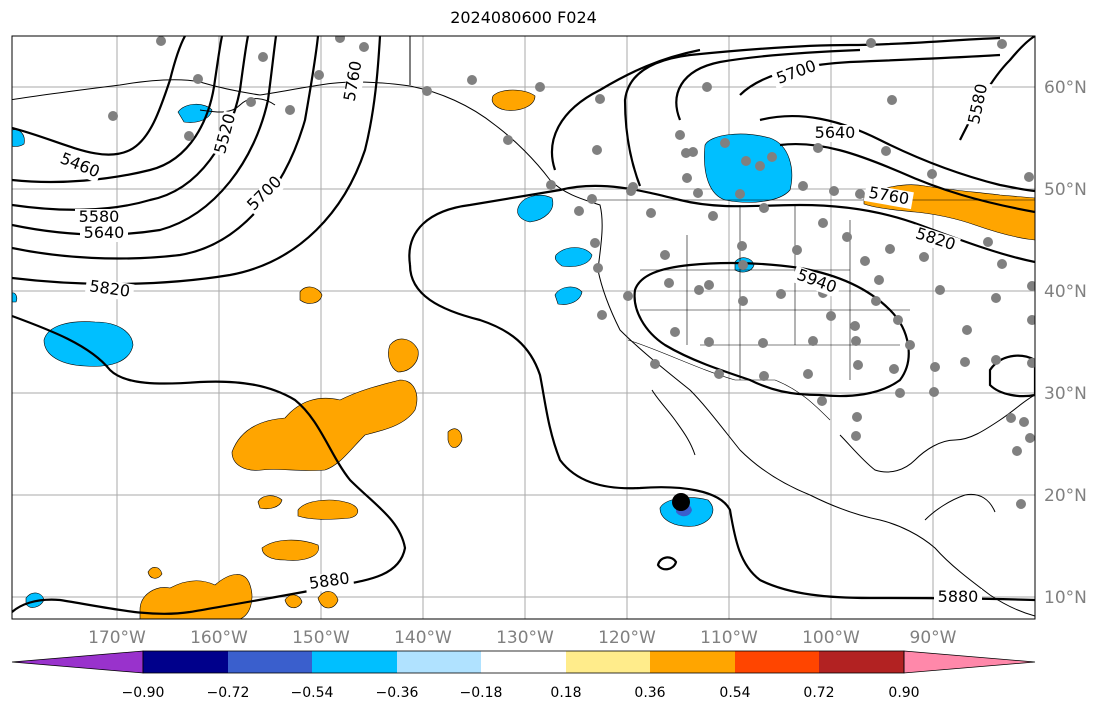 The height and width of the screenshot is (712, 1105). Describe the element at coordinates (219, 638) in the screenshot. I see `longitude-label: 160°W` at that location.